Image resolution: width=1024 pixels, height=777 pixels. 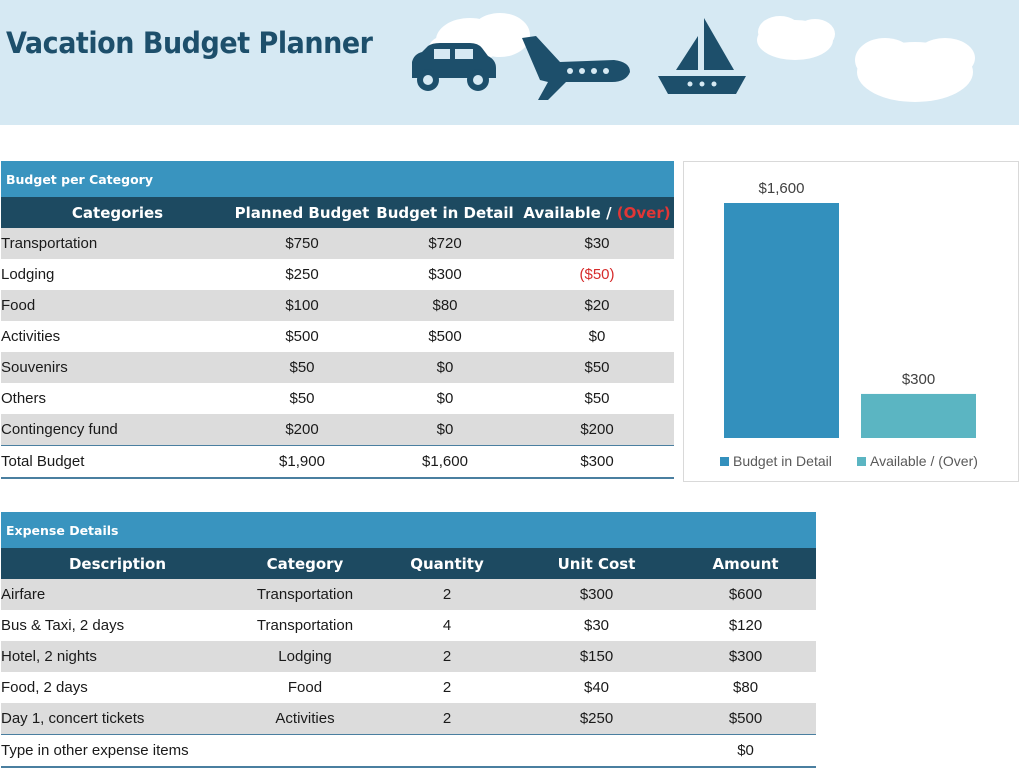 What do you see at coordinates (117, 594) in the screenshot?
I see `description-cell: Airfare` at bounding box center [117, 594].